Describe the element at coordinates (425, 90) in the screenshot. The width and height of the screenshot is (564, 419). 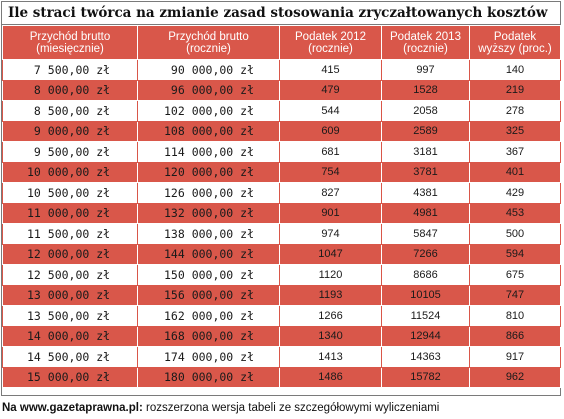
I see `cell-tax-2013: 1528` at that location.